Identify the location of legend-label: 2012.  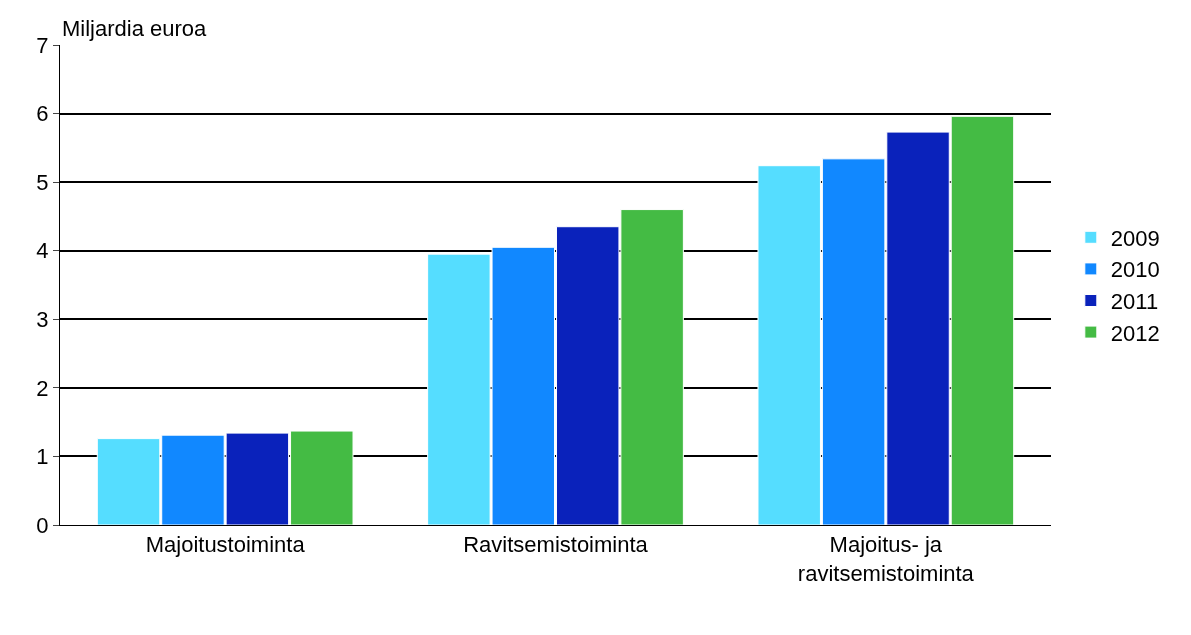
(1135, 333).